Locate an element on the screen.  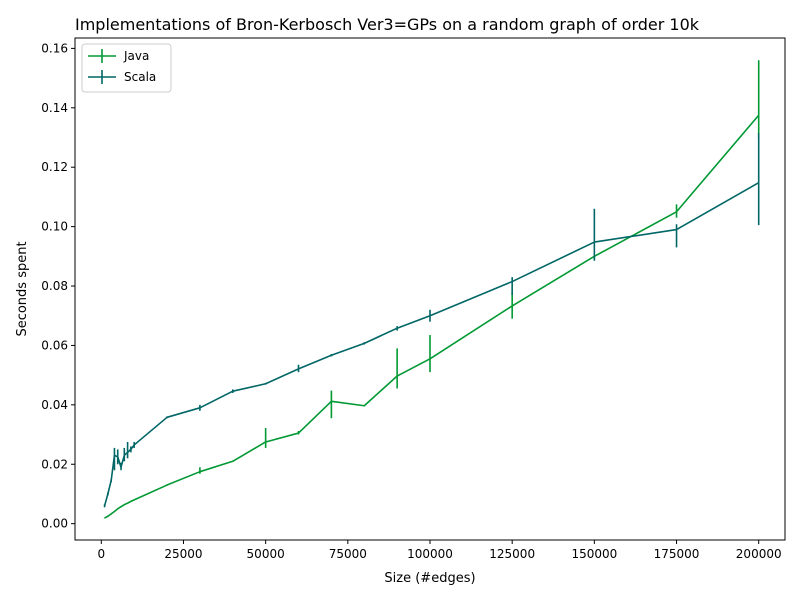
y-tick-label: 0.08 is located at coordinates (54, 286).